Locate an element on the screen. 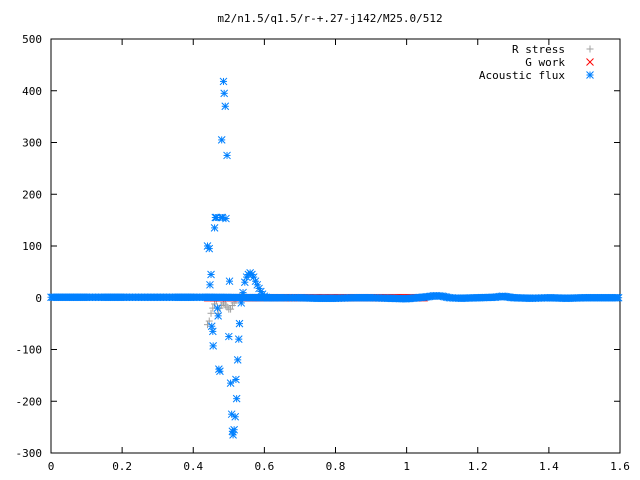 The image size is (640, 480). y-tick-label: -100 is located at coordinates (29, 350).